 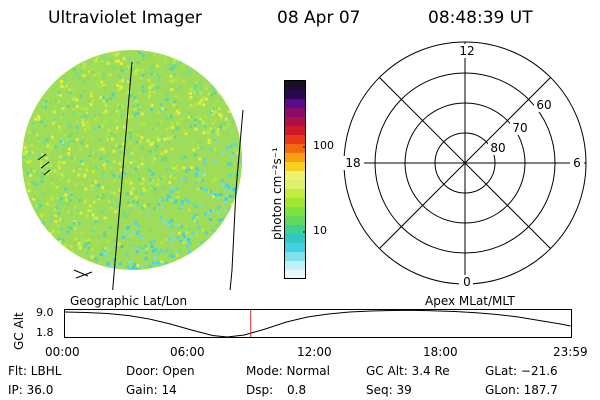 I want to click on gain-info: Gain: 14, so click(x=151, y=390).